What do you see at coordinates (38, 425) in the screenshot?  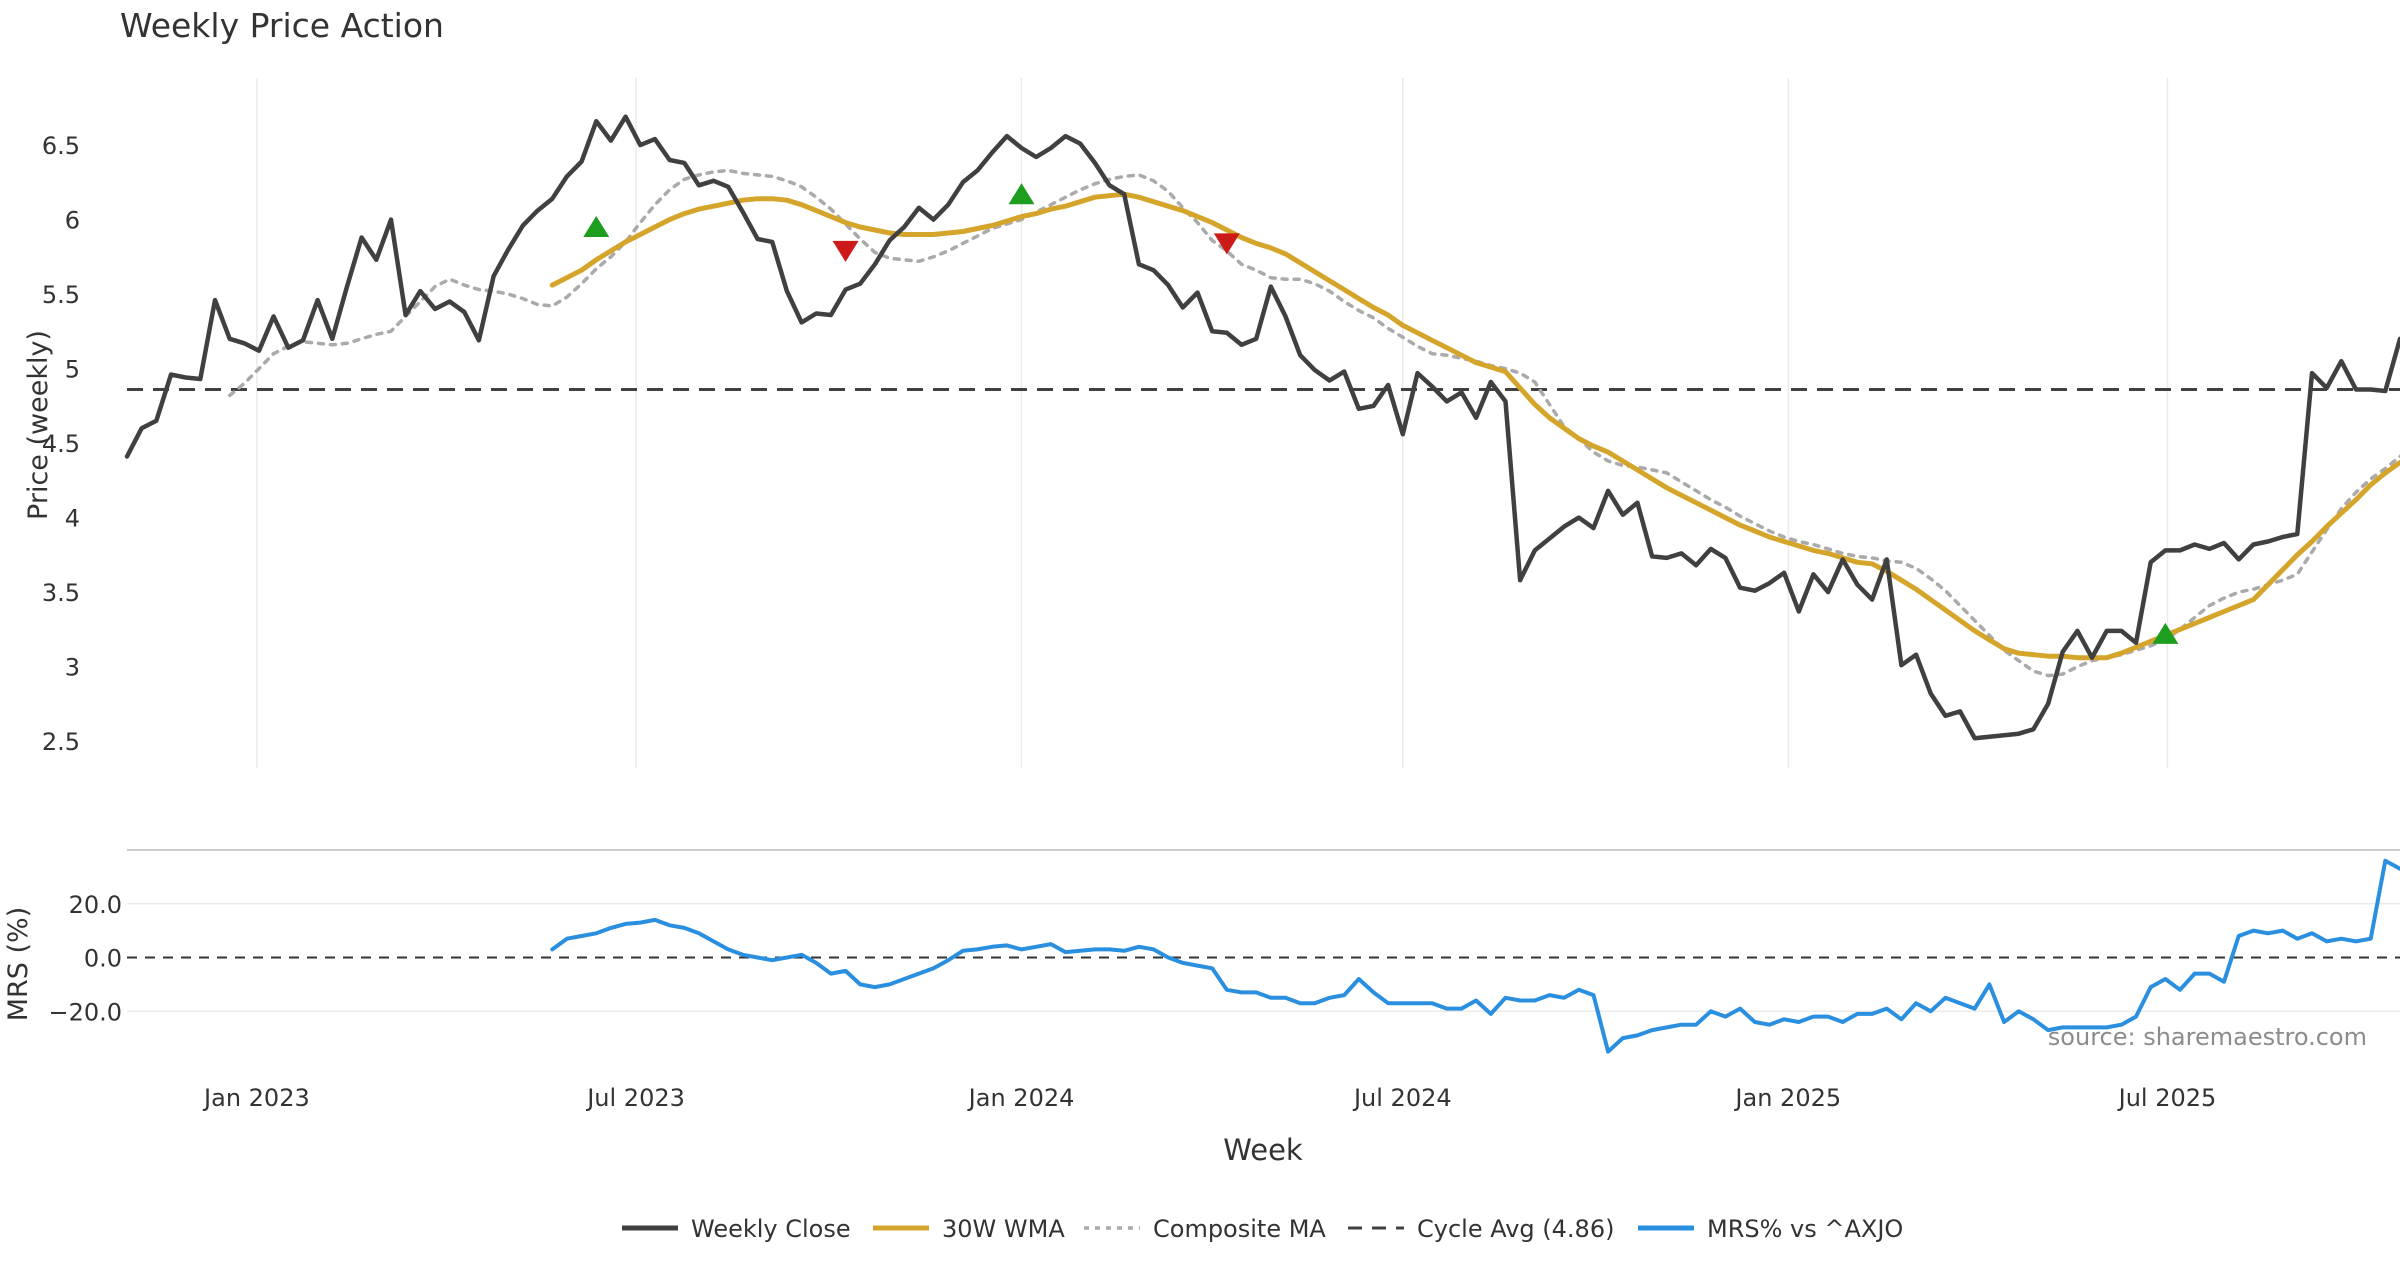 I see `price-axis-label: Price (weekly)` at bounding box center [38, 425].